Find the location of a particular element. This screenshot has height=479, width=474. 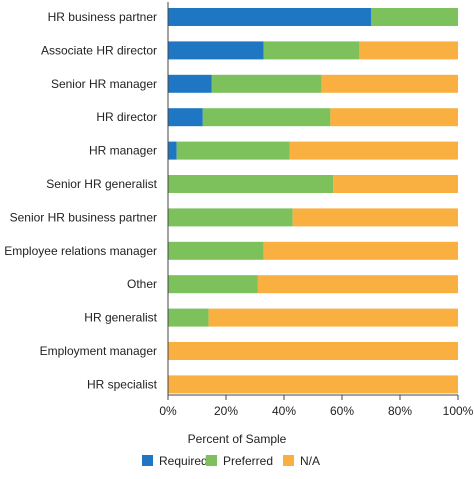

bar-n-a-employee-relations-manager is located at coordinates (360, 250).